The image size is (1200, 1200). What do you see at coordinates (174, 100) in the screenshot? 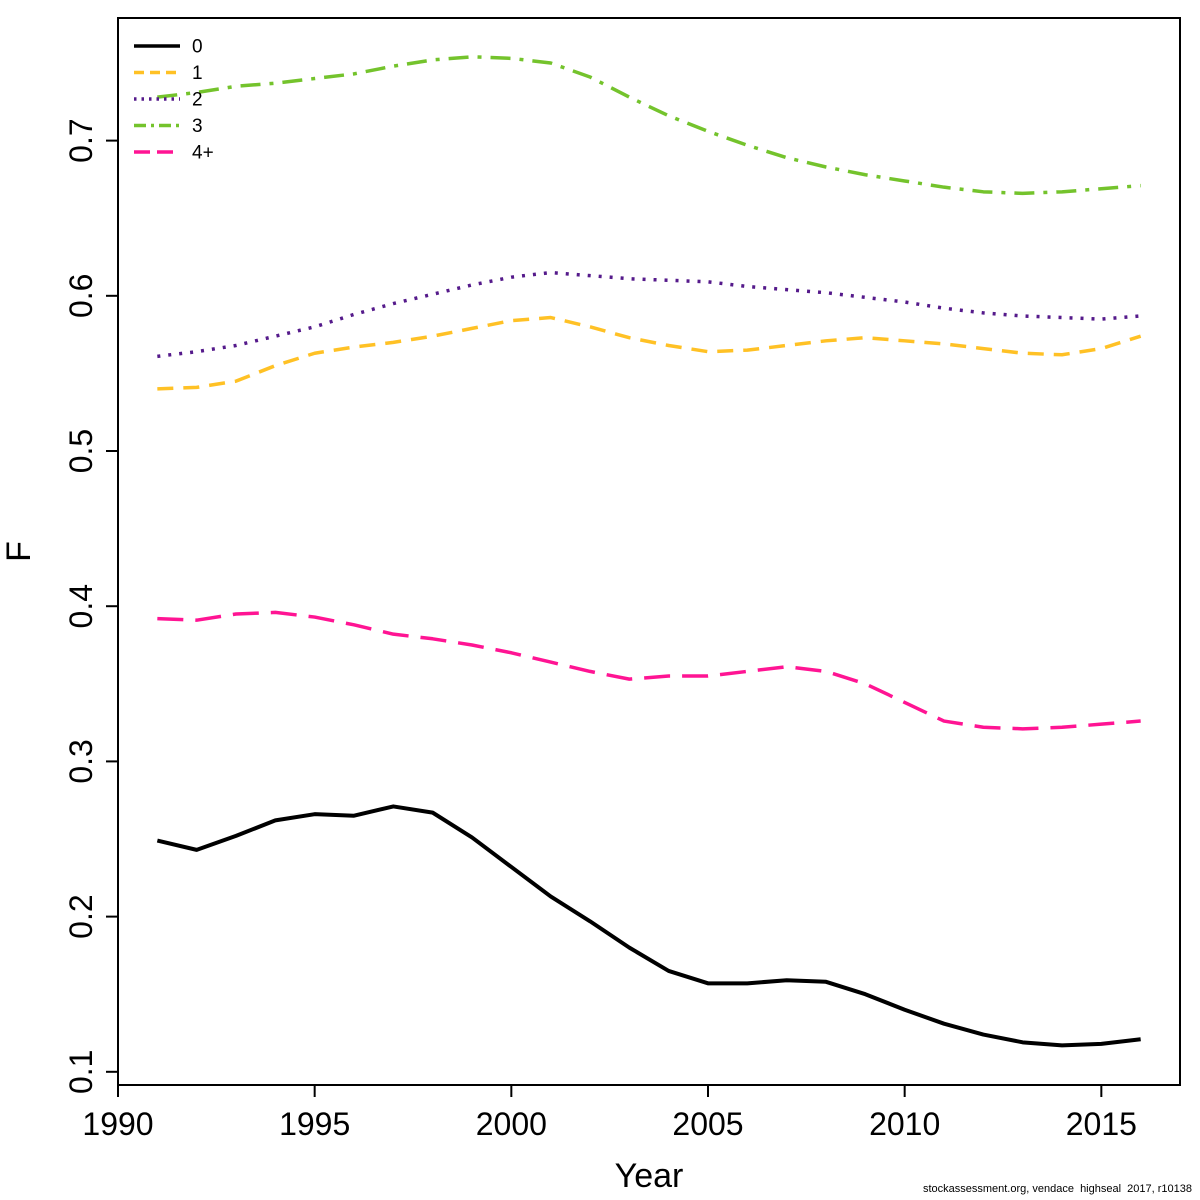
I see `legend: 0 1 2 3 4+` at bounding box center [174, 100].